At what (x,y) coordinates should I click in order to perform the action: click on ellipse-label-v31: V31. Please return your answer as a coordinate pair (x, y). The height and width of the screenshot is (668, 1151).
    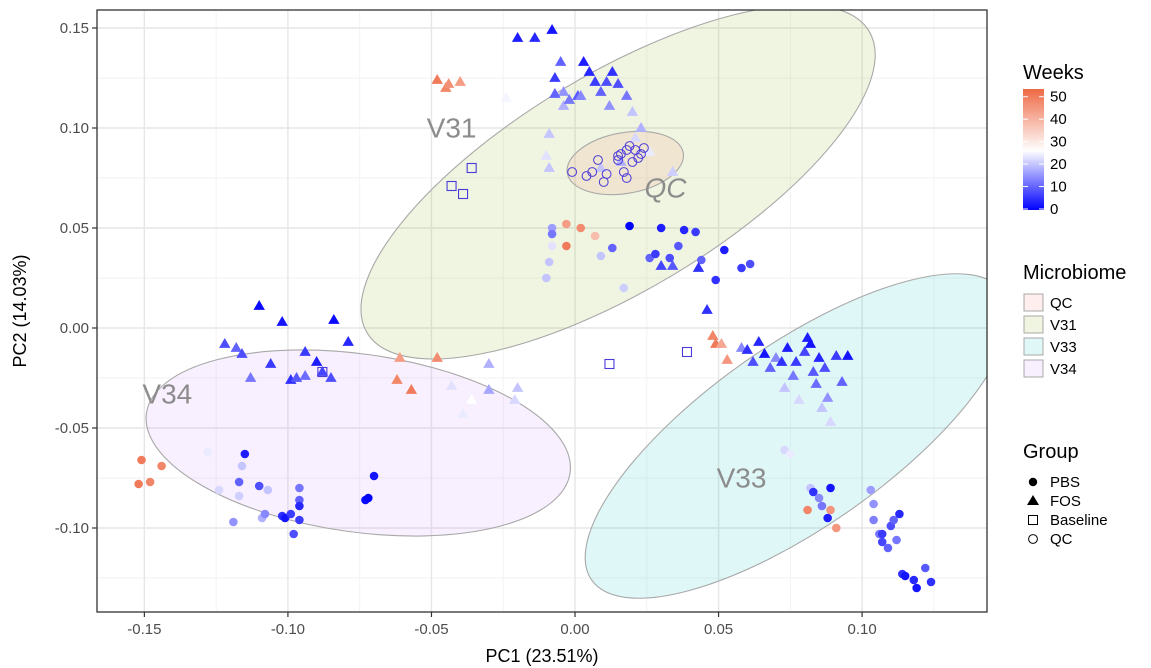
    Looking at the image, I should click on (452, 127).